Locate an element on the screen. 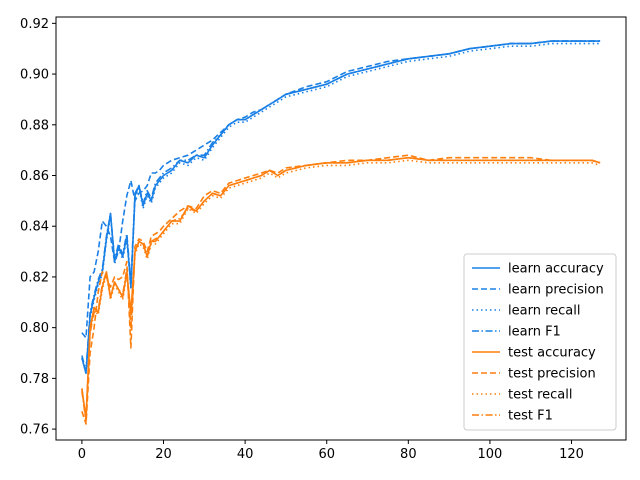 The image size is (640, 480). legend-label: learn precision is located at coordinates (556, 290).